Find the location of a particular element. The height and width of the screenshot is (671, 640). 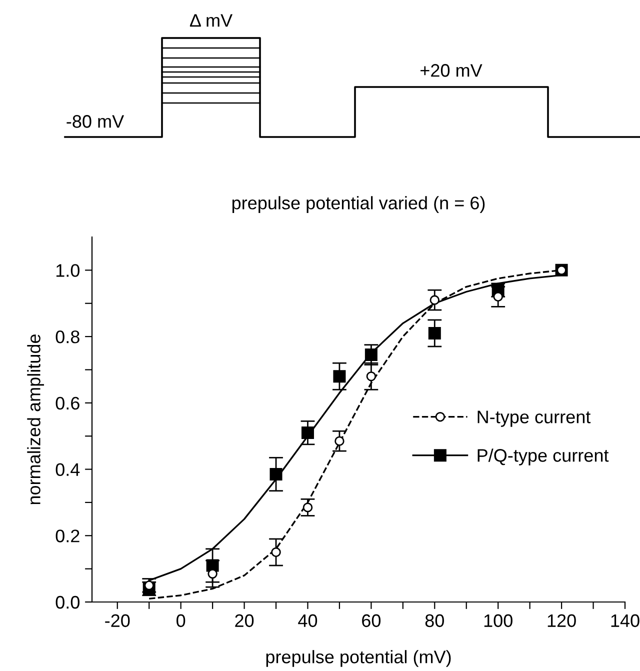

text: Δ mV is located at coordinates (211, 20).